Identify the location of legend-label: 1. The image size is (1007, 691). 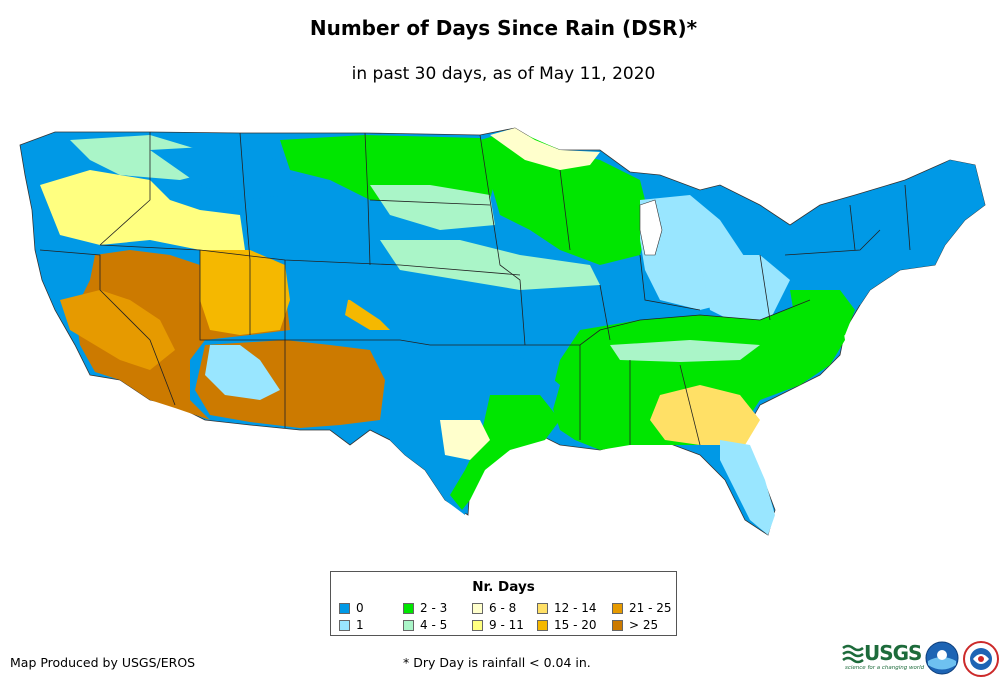
(360, 625).